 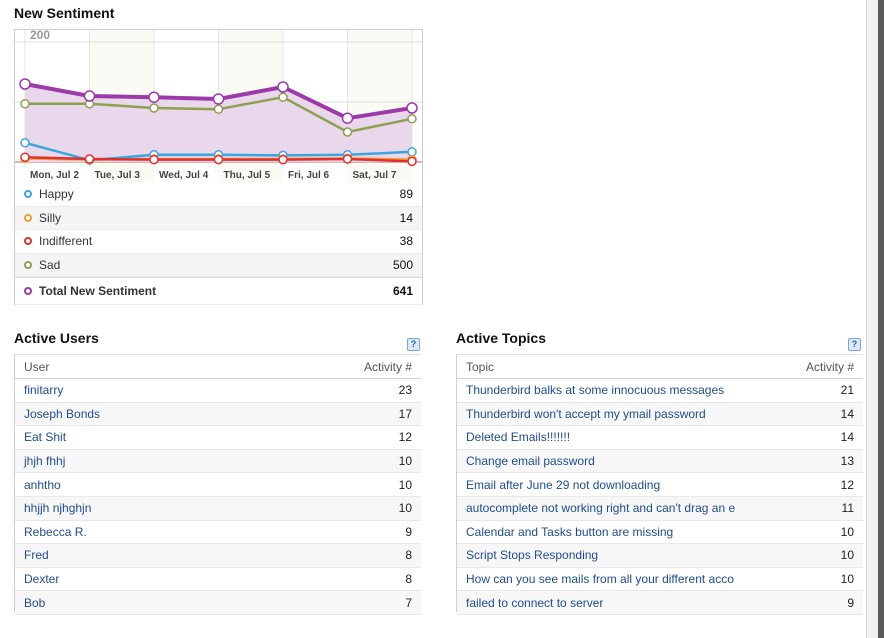 I want to click on table-row: Script Stops Responding 10, so click(x=660, y=555).